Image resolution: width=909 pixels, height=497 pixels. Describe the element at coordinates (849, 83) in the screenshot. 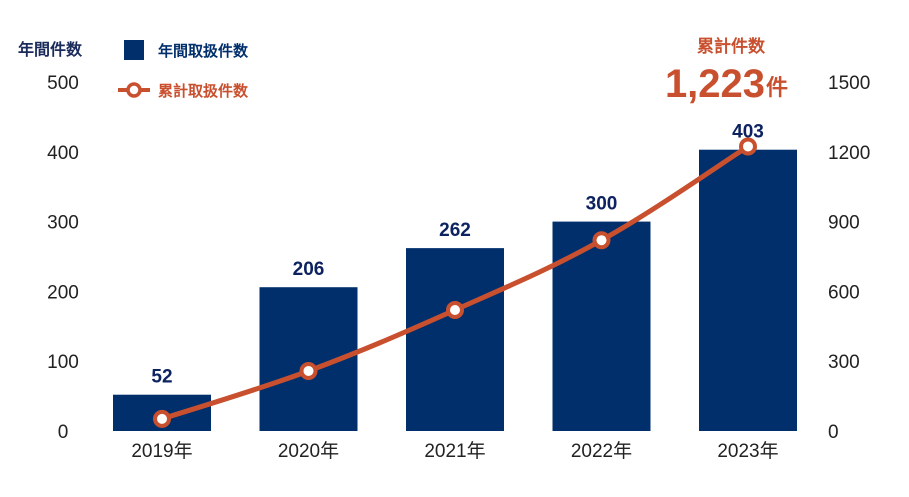

I see `y-right-tick-label: 1500` at that location.